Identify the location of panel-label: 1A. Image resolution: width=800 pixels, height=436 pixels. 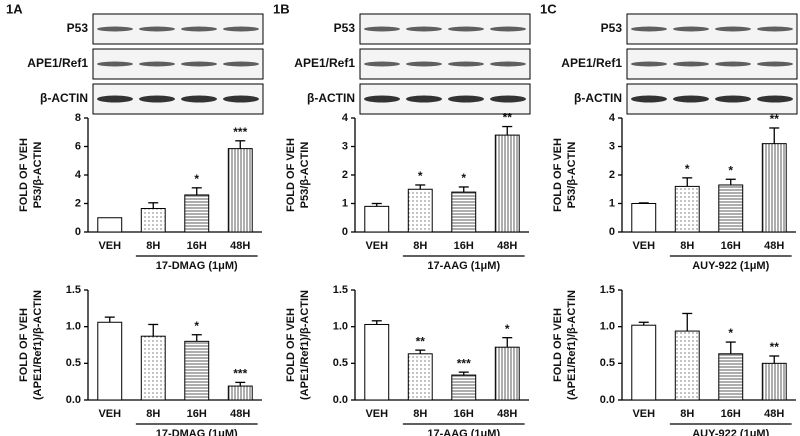
(14, 8).